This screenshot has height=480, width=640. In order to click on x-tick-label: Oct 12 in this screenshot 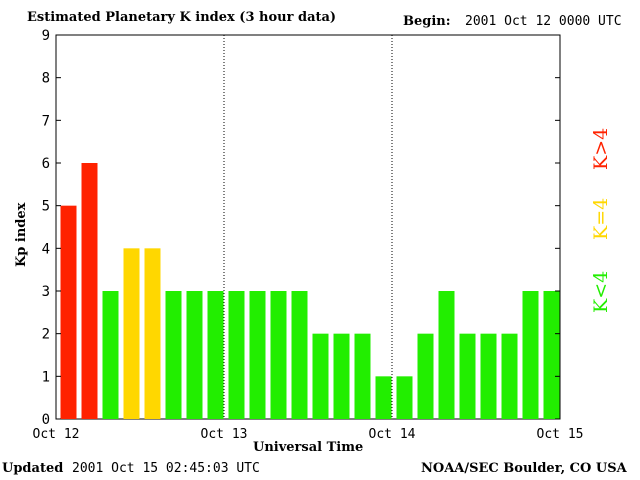, I will do `click(56, 434)`.